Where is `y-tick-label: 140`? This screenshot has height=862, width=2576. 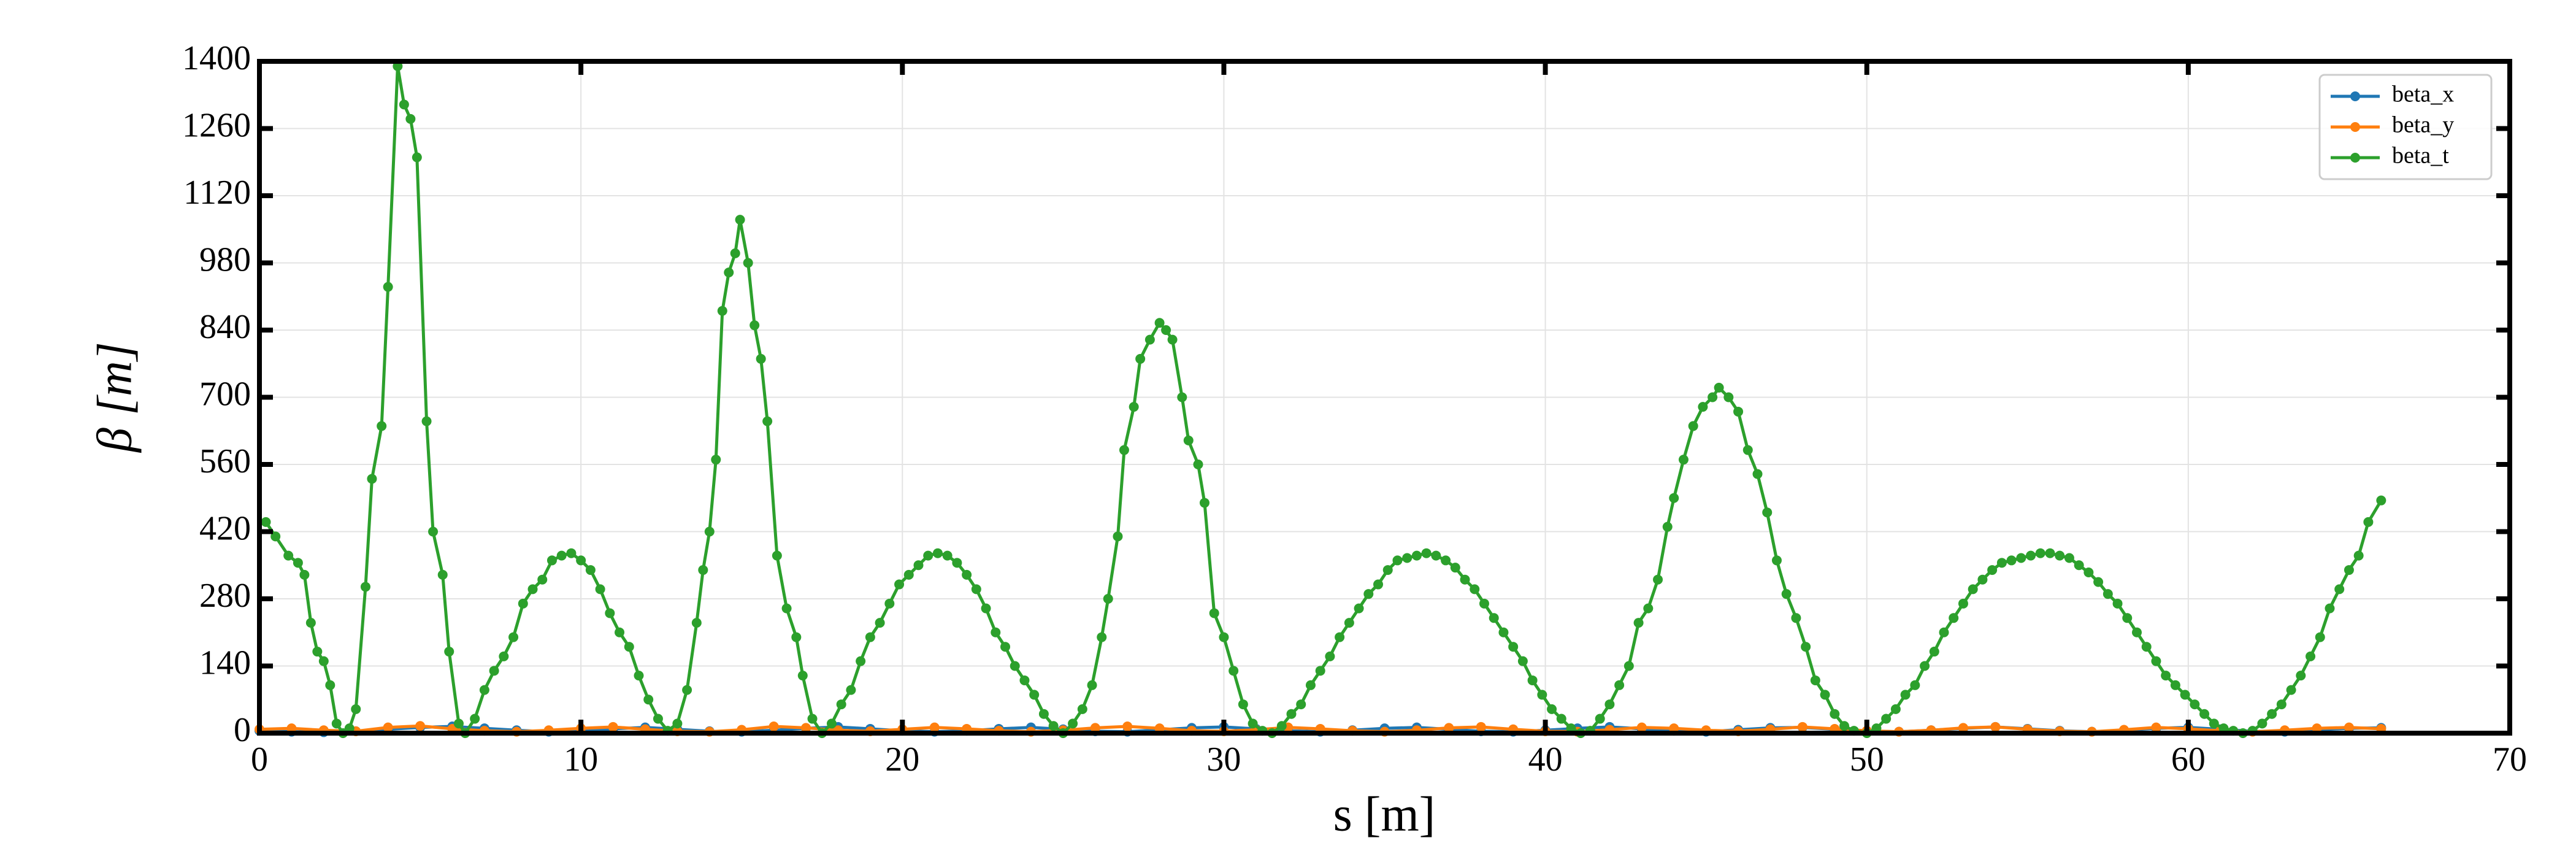
y-tick-label: 140 is located at coordinates (225, 663).